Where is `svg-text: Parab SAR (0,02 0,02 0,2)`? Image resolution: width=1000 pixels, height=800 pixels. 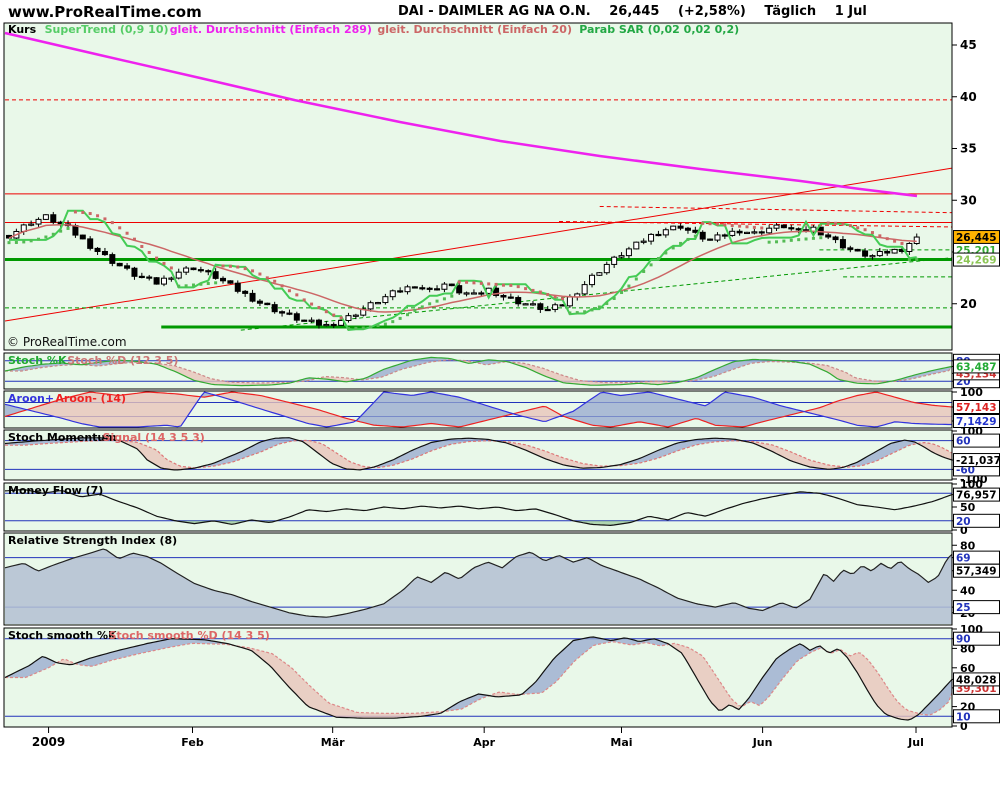 svg-text: Parab SAR (0,02 0,02 0,2) is located at coordinates (659, 29).